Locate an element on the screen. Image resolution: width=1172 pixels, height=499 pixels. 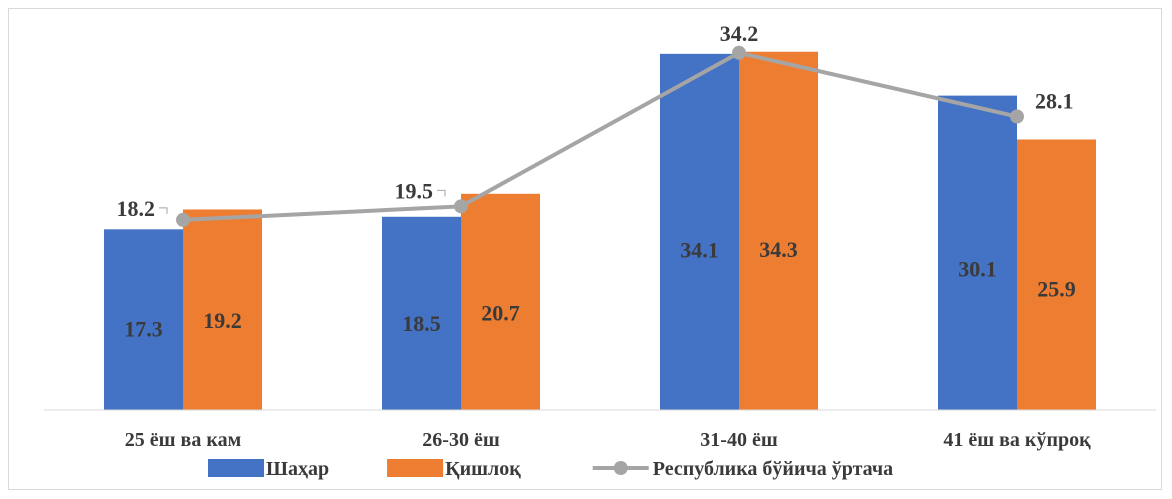
legend-label: Қишлоқ is located at coordinates (483, 469).